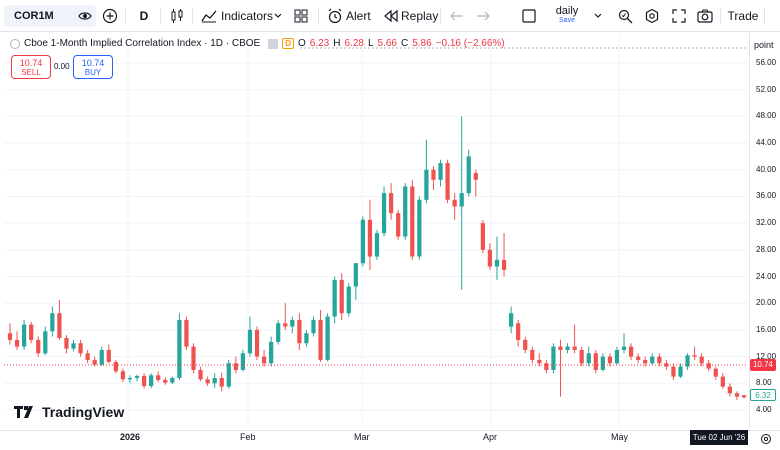  Describe the element at coordinates (625, 16) in the screenshot. I see `quick-search-icon` at that location.